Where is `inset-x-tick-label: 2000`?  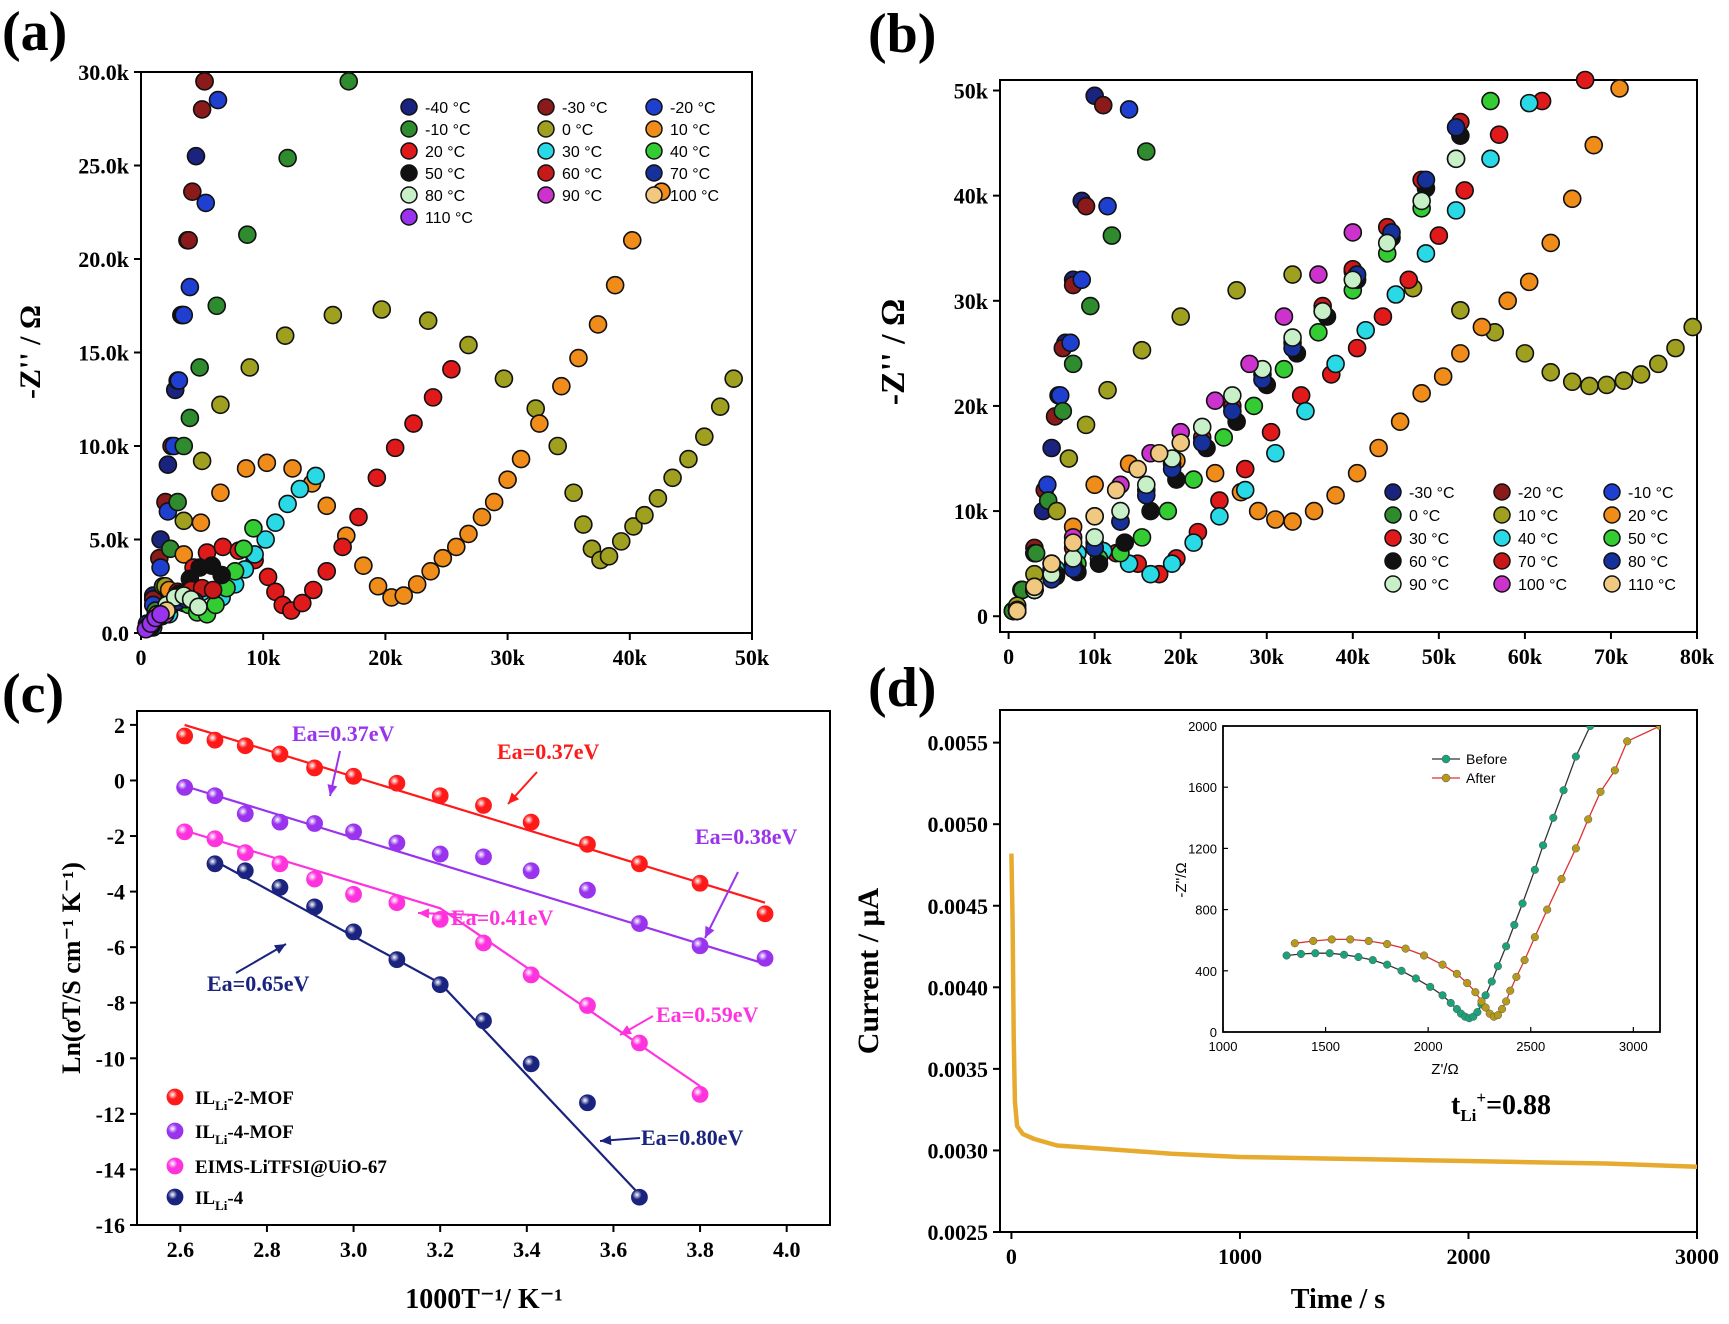
inset-x-tick-label: 2000 is located at coordinates (1428, 1046).